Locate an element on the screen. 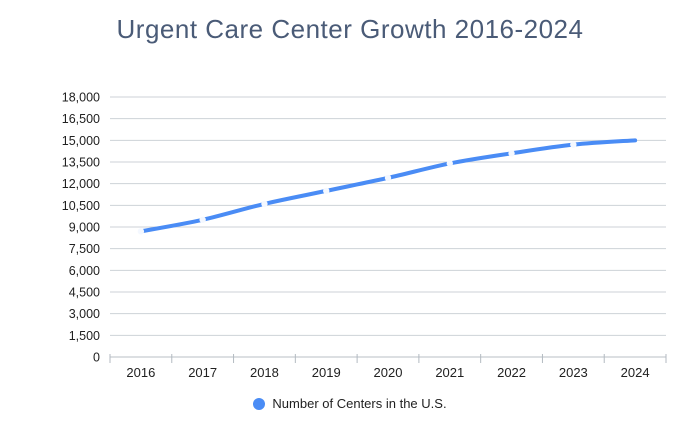 The width and height of the screenshot is (700, 435). y-axis-label: 18,000 is located at coordinates (81, 98).